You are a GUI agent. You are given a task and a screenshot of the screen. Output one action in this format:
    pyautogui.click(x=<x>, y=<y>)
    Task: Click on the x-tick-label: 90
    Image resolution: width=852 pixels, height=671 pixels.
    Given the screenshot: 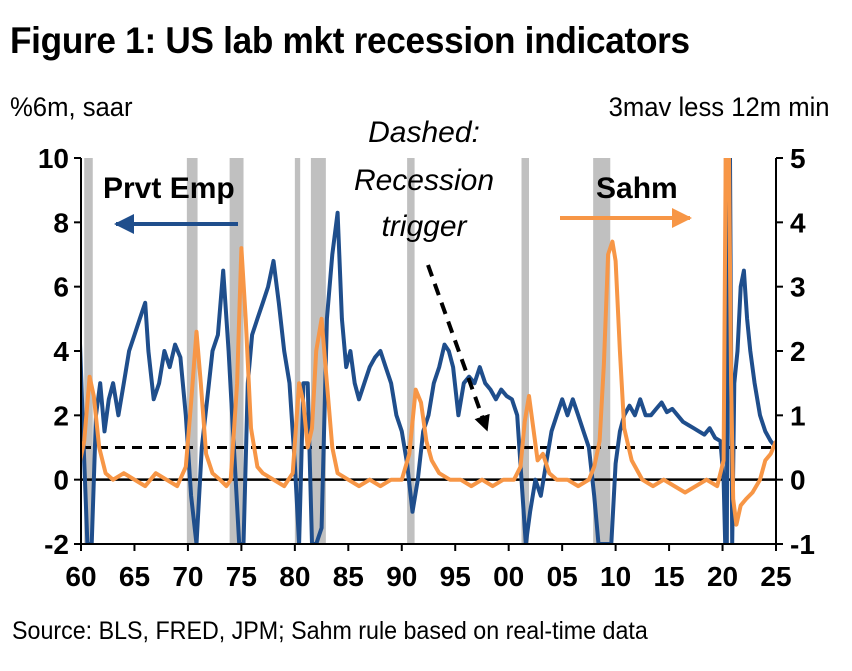 What is the action you would take?
    pyautogui.click(x=401, y=576)
    